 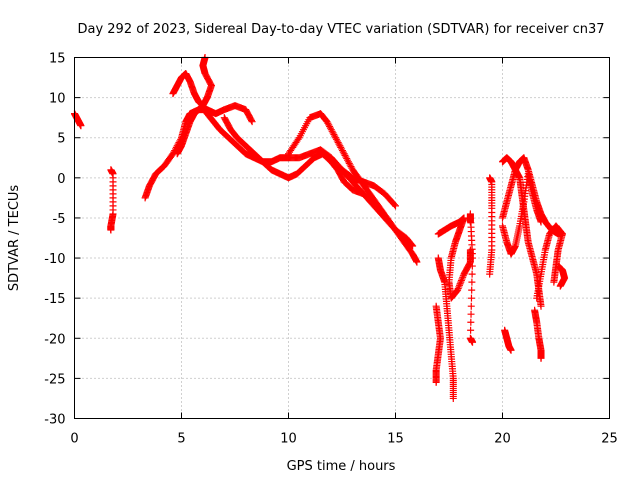 I want to click on x-axis-title: GPS time / hours, so click(x=341, y=466).